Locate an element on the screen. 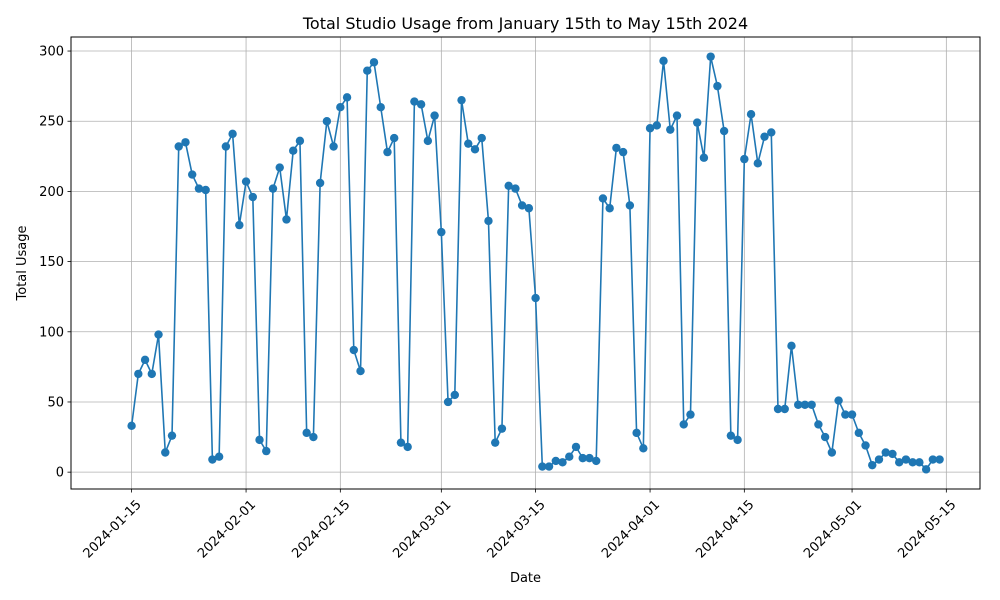 The width and height of the screenshot is (1000, 600). y-tick-label: 300 is located at coordinates (51, 52).